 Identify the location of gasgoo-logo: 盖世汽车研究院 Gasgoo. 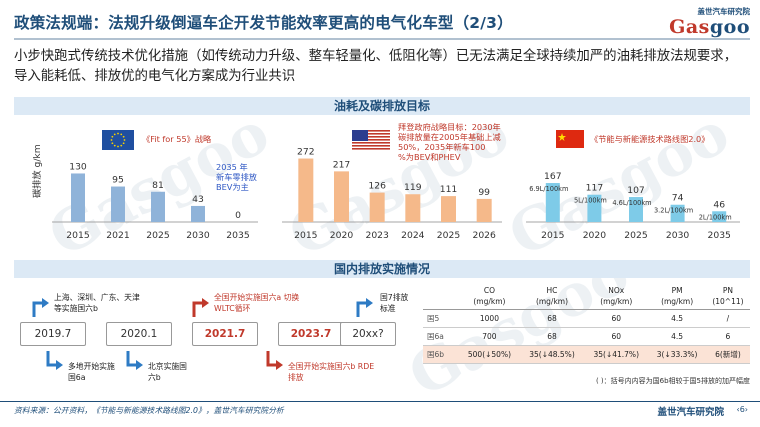
(696, 23).